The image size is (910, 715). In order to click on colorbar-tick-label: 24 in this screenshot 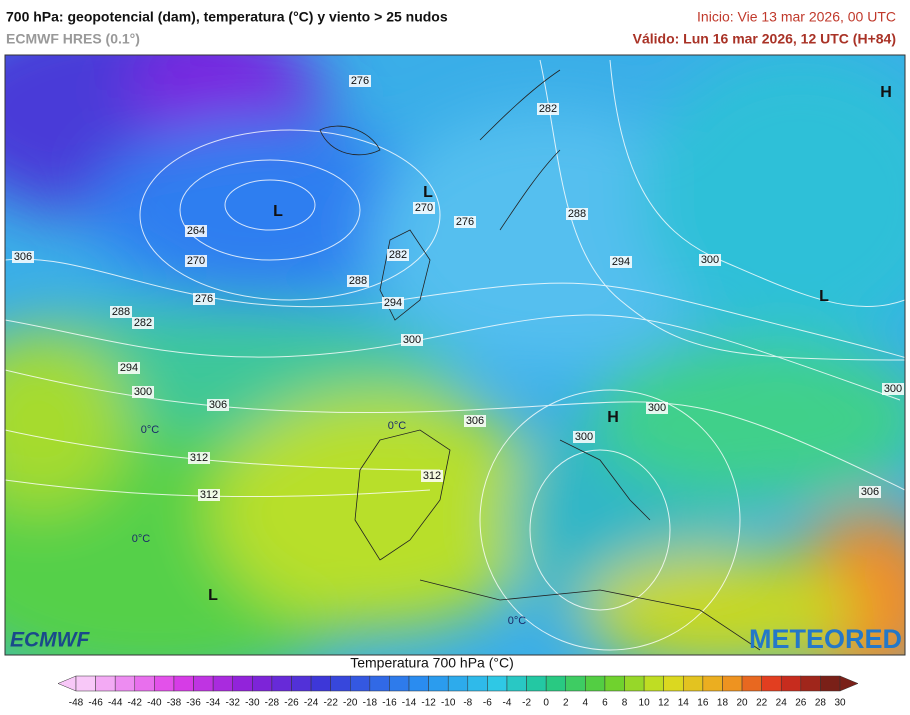, I will do `click(782, 703)`.